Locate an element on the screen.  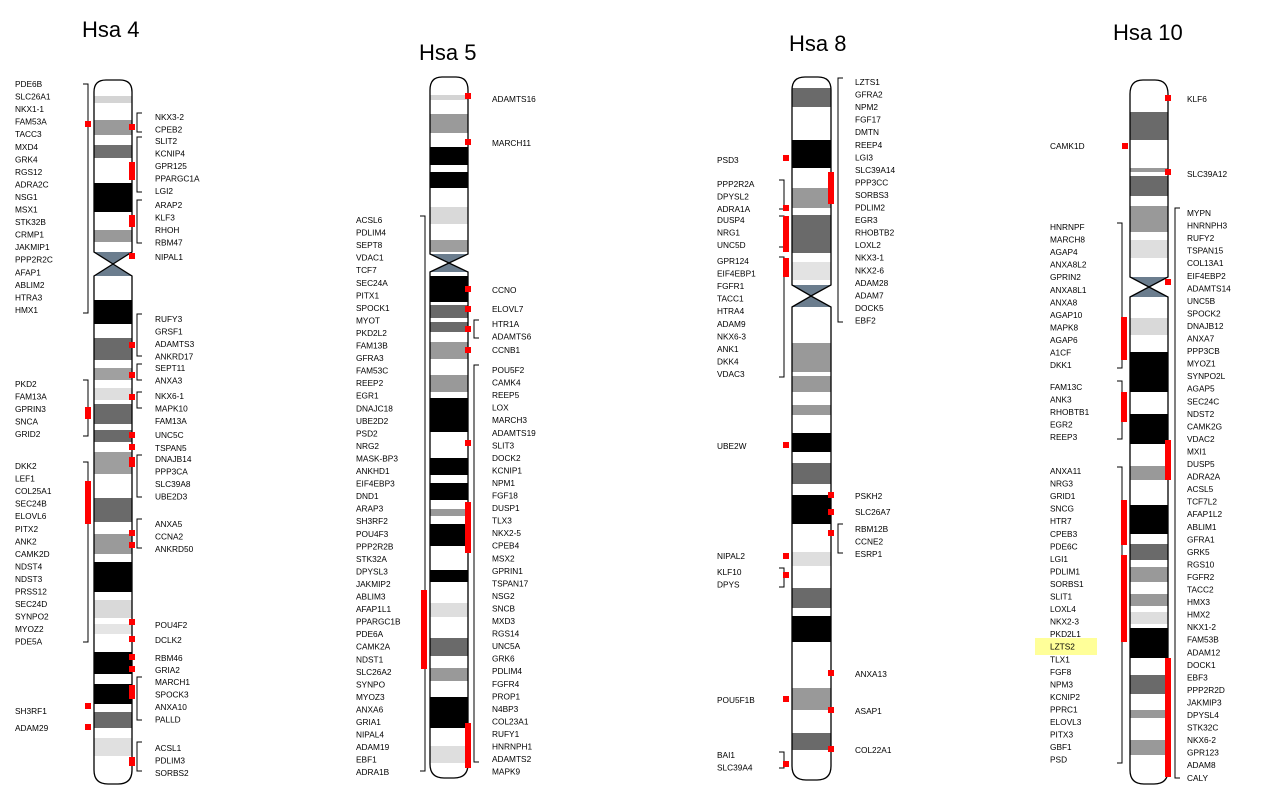
gene-label: UNC5B is located at coordinates (1201, 301).